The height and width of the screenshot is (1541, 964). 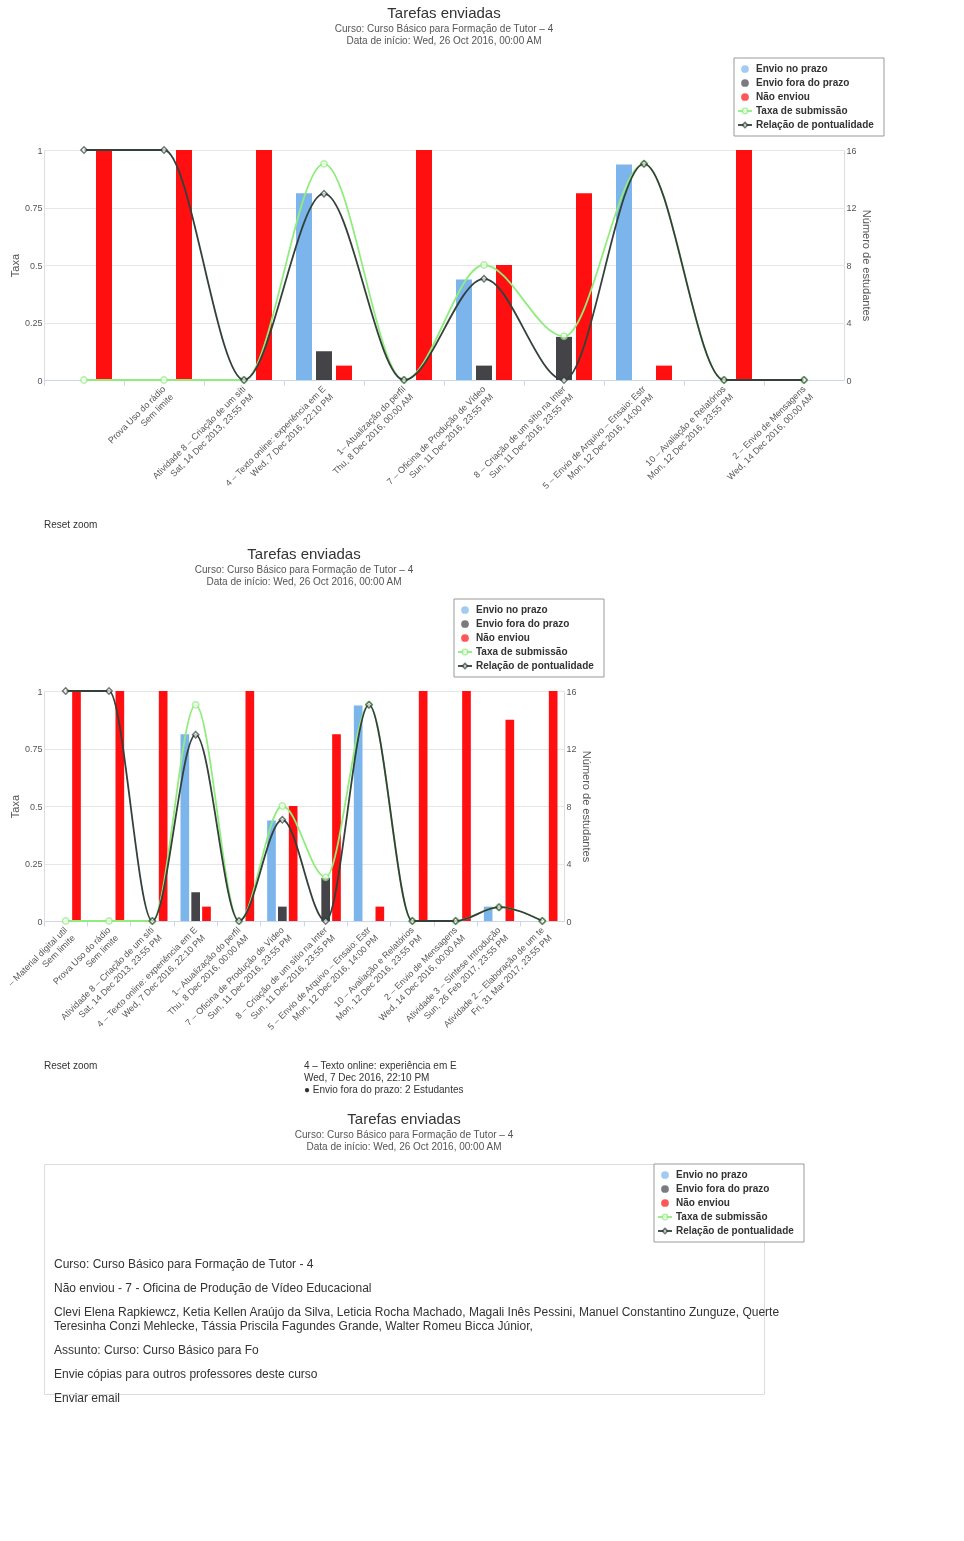 I want to click on text: Envie cópias para outros professores deste curso, so click(x=186, y=1374).